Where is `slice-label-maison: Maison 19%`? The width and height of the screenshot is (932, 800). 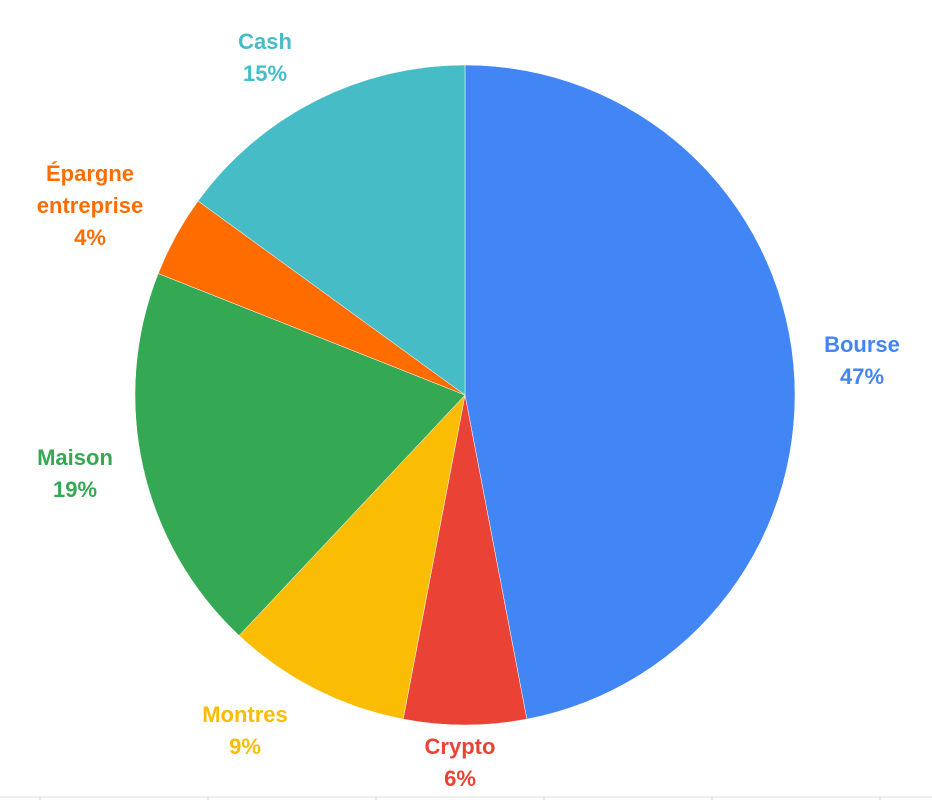
slice-label-maison: Maison 19% is located at coordinates (75, 473).